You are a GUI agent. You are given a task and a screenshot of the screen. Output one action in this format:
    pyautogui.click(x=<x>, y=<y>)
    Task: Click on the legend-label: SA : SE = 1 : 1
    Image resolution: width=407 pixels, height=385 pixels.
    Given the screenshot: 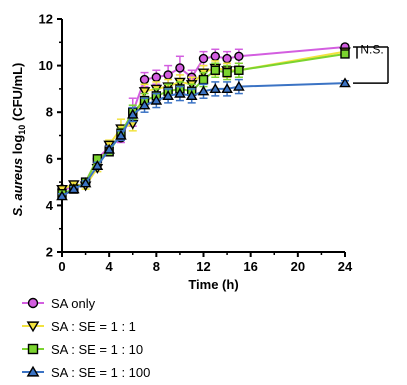 What is the action you would take?
    pyautogui.click(x=93, y=326)
    